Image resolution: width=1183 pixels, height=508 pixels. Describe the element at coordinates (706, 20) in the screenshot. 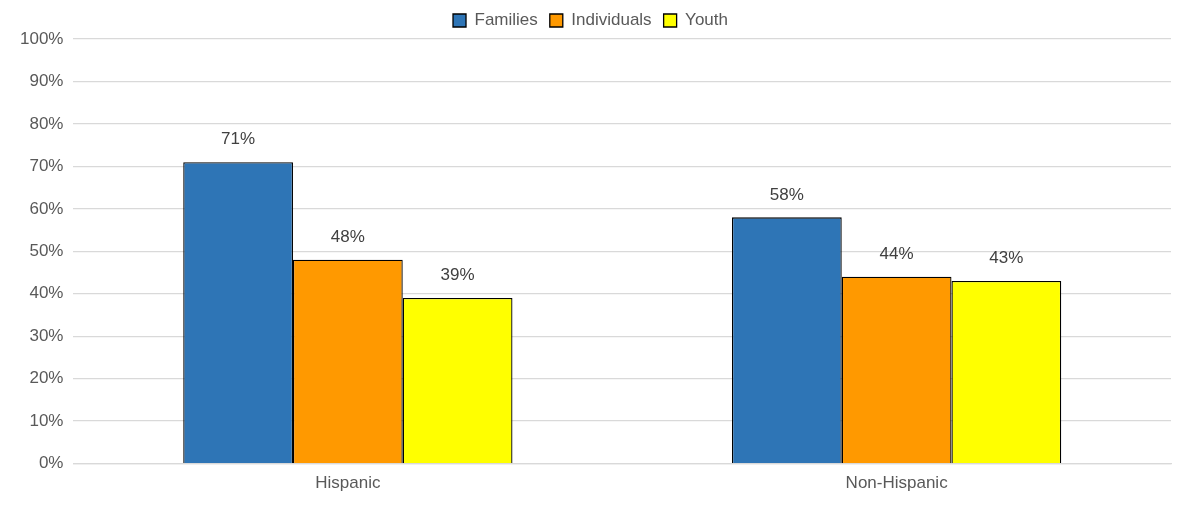

I see `legend-label: Youth` at that location.